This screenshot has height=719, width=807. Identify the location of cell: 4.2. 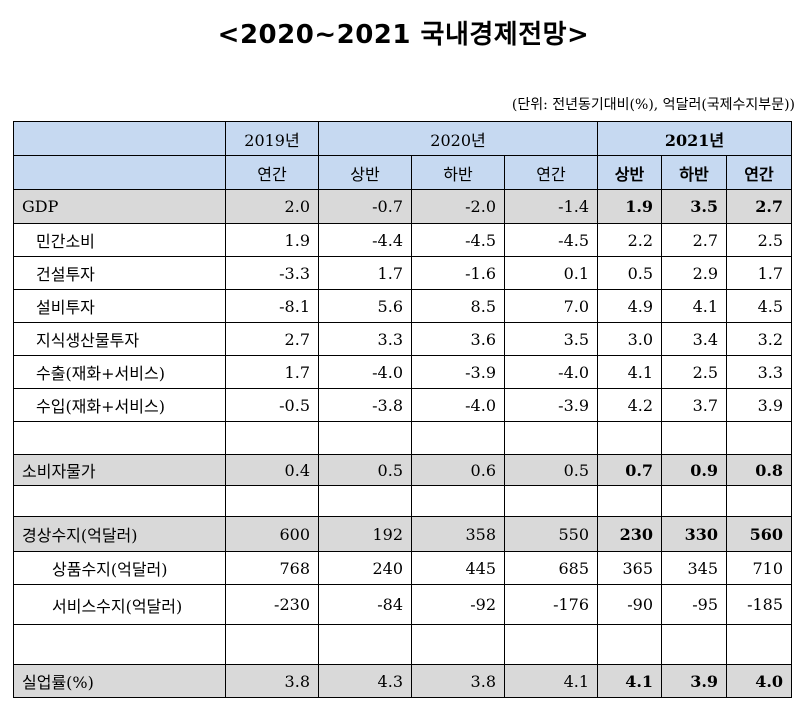
(630, 405).